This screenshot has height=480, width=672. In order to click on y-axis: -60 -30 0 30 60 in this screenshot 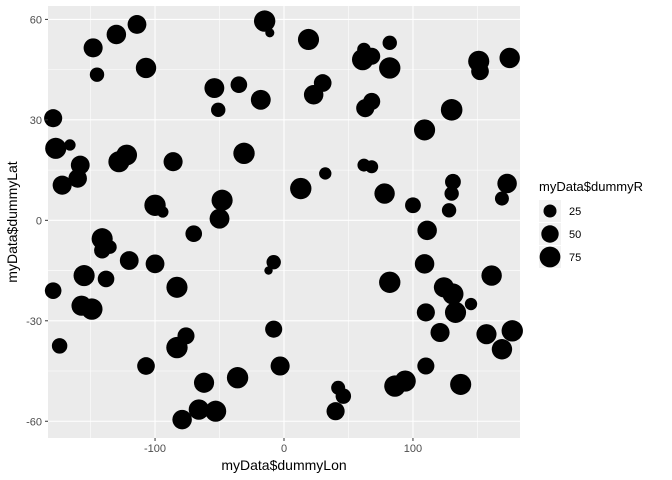, I will do `click(37, 221)`.